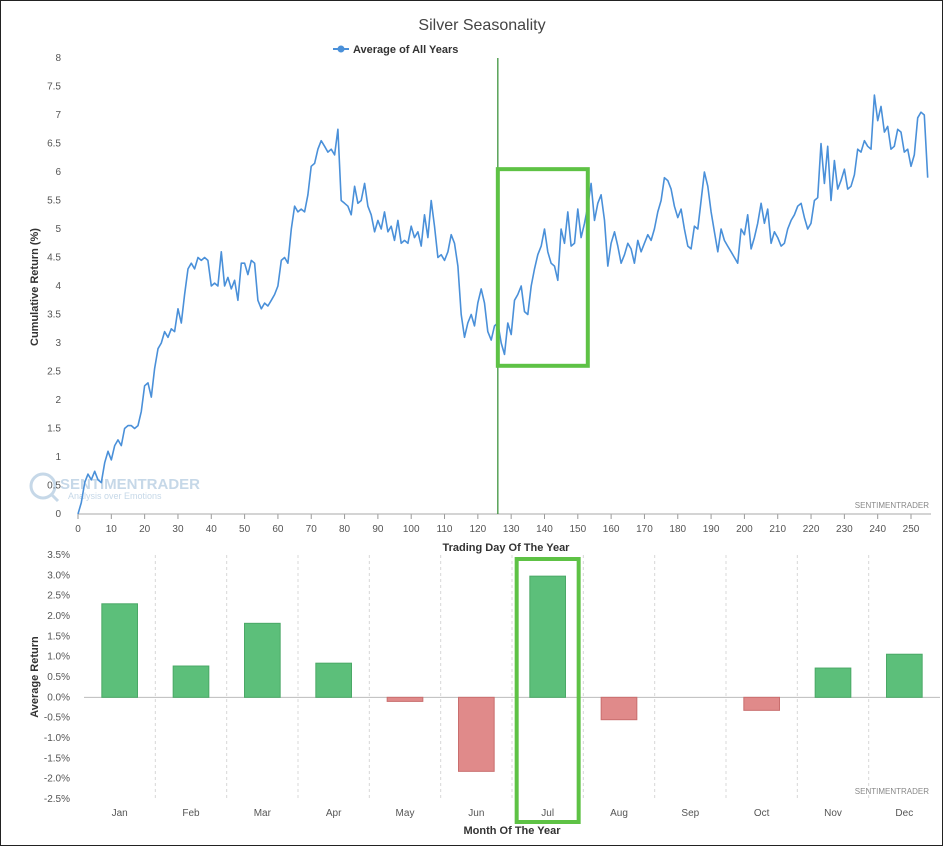  What do you see at coordinates (178, 529) in the screenshot?
I see `top-x-tick-label: 30` at bounding box center [178, 529].